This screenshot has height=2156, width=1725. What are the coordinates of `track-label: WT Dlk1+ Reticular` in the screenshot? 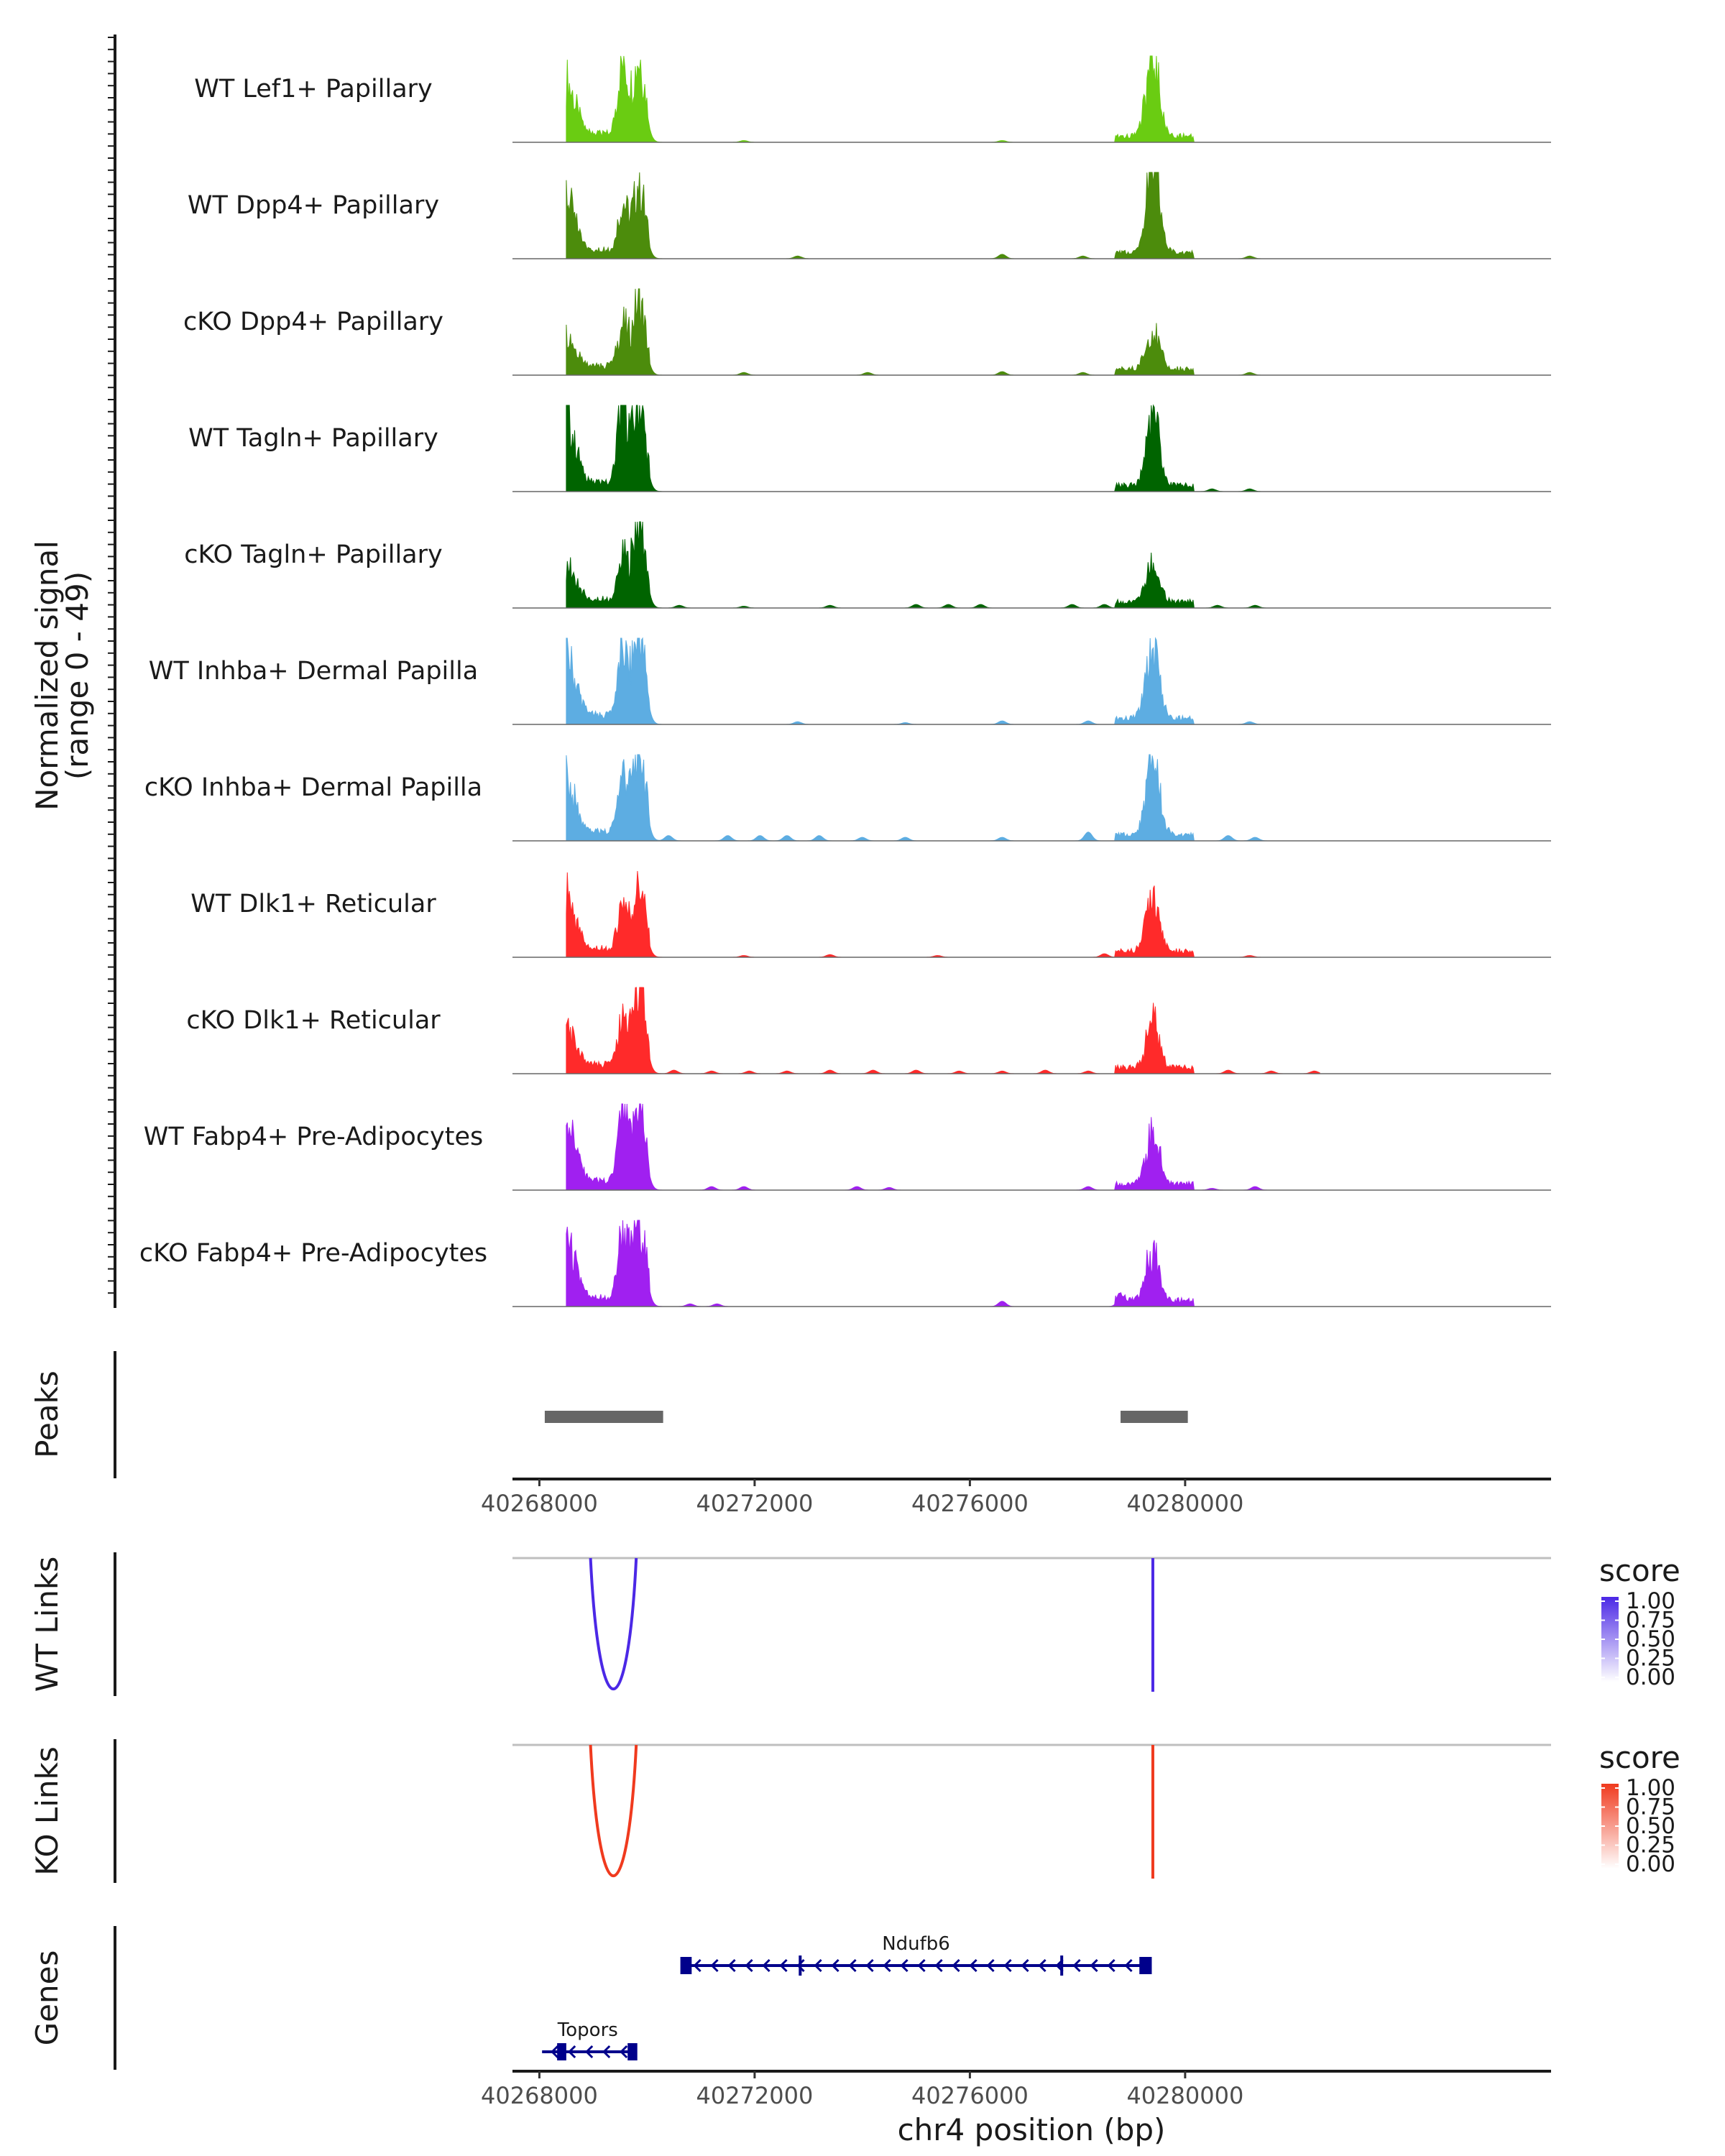 It's located at (313, 904).